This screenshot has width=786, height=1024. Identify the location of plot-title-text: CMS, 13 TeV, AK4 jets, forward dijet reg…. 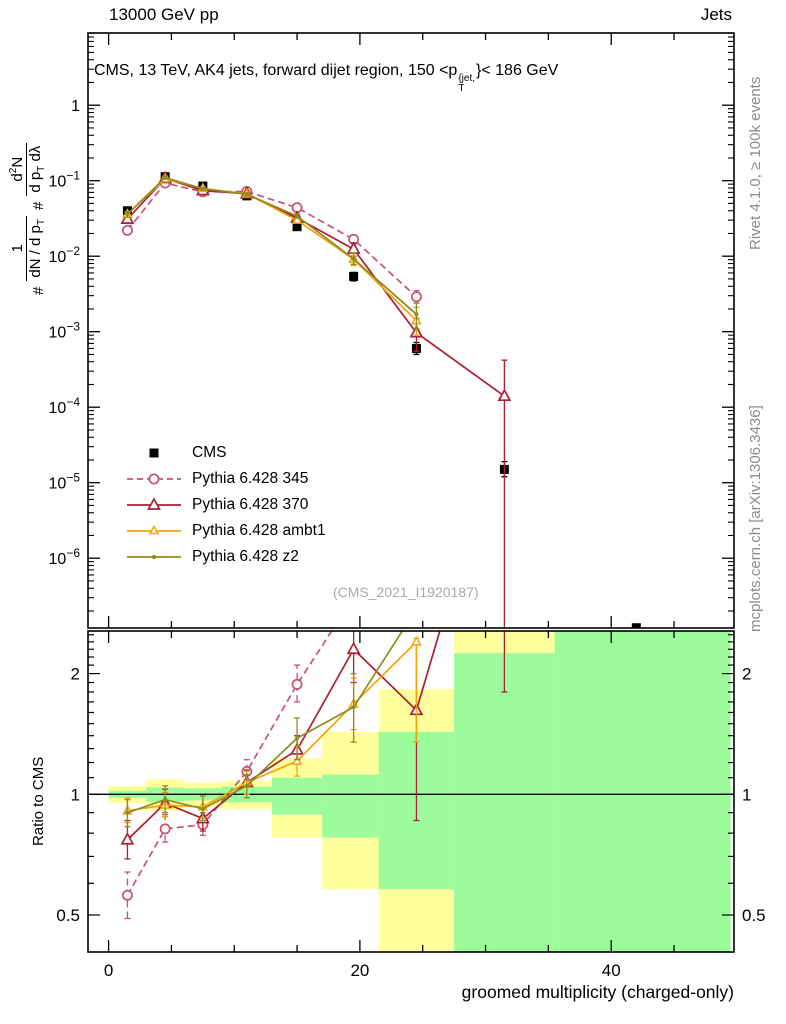
(276, 70).